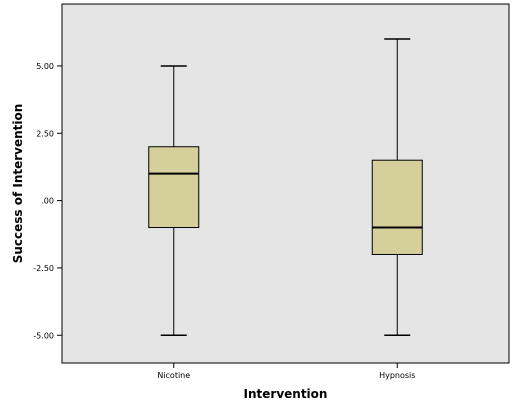  Describe the element at coordinates (397, 375) in the screenshot. I see `x-tick-label: Hypnosis` at that location.